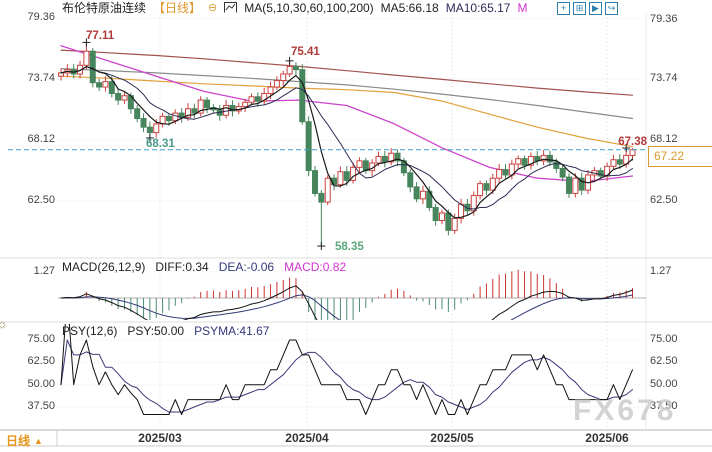 This screenshot has width=712, height=452. What do you see at coordinates (625, 410) in the screenshot?
I see `watermark: FX678` at bounding box center [625, 410].